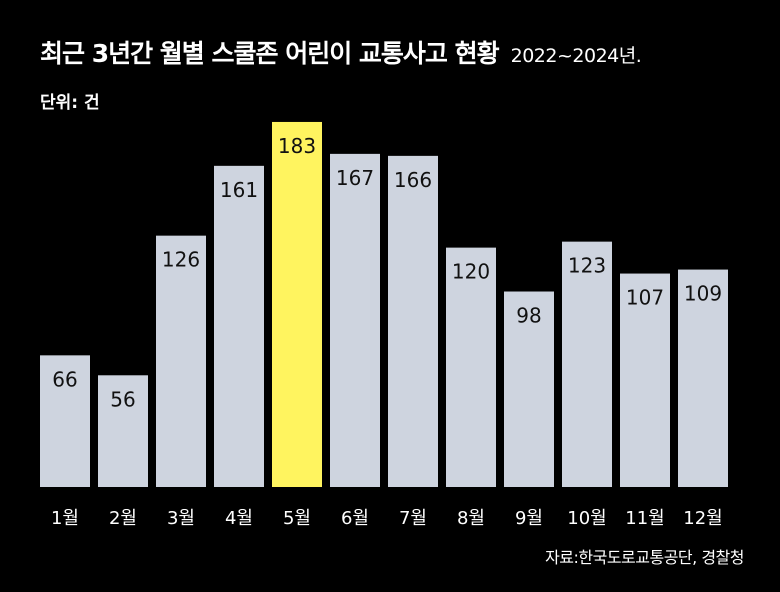 Image resolution: width=780 pixels, height=592 pixels. What do you see at coordinates (471, 518) in the screenshot?
I see `x-tick-label-8: 8월` at bounding box center [471, 518].